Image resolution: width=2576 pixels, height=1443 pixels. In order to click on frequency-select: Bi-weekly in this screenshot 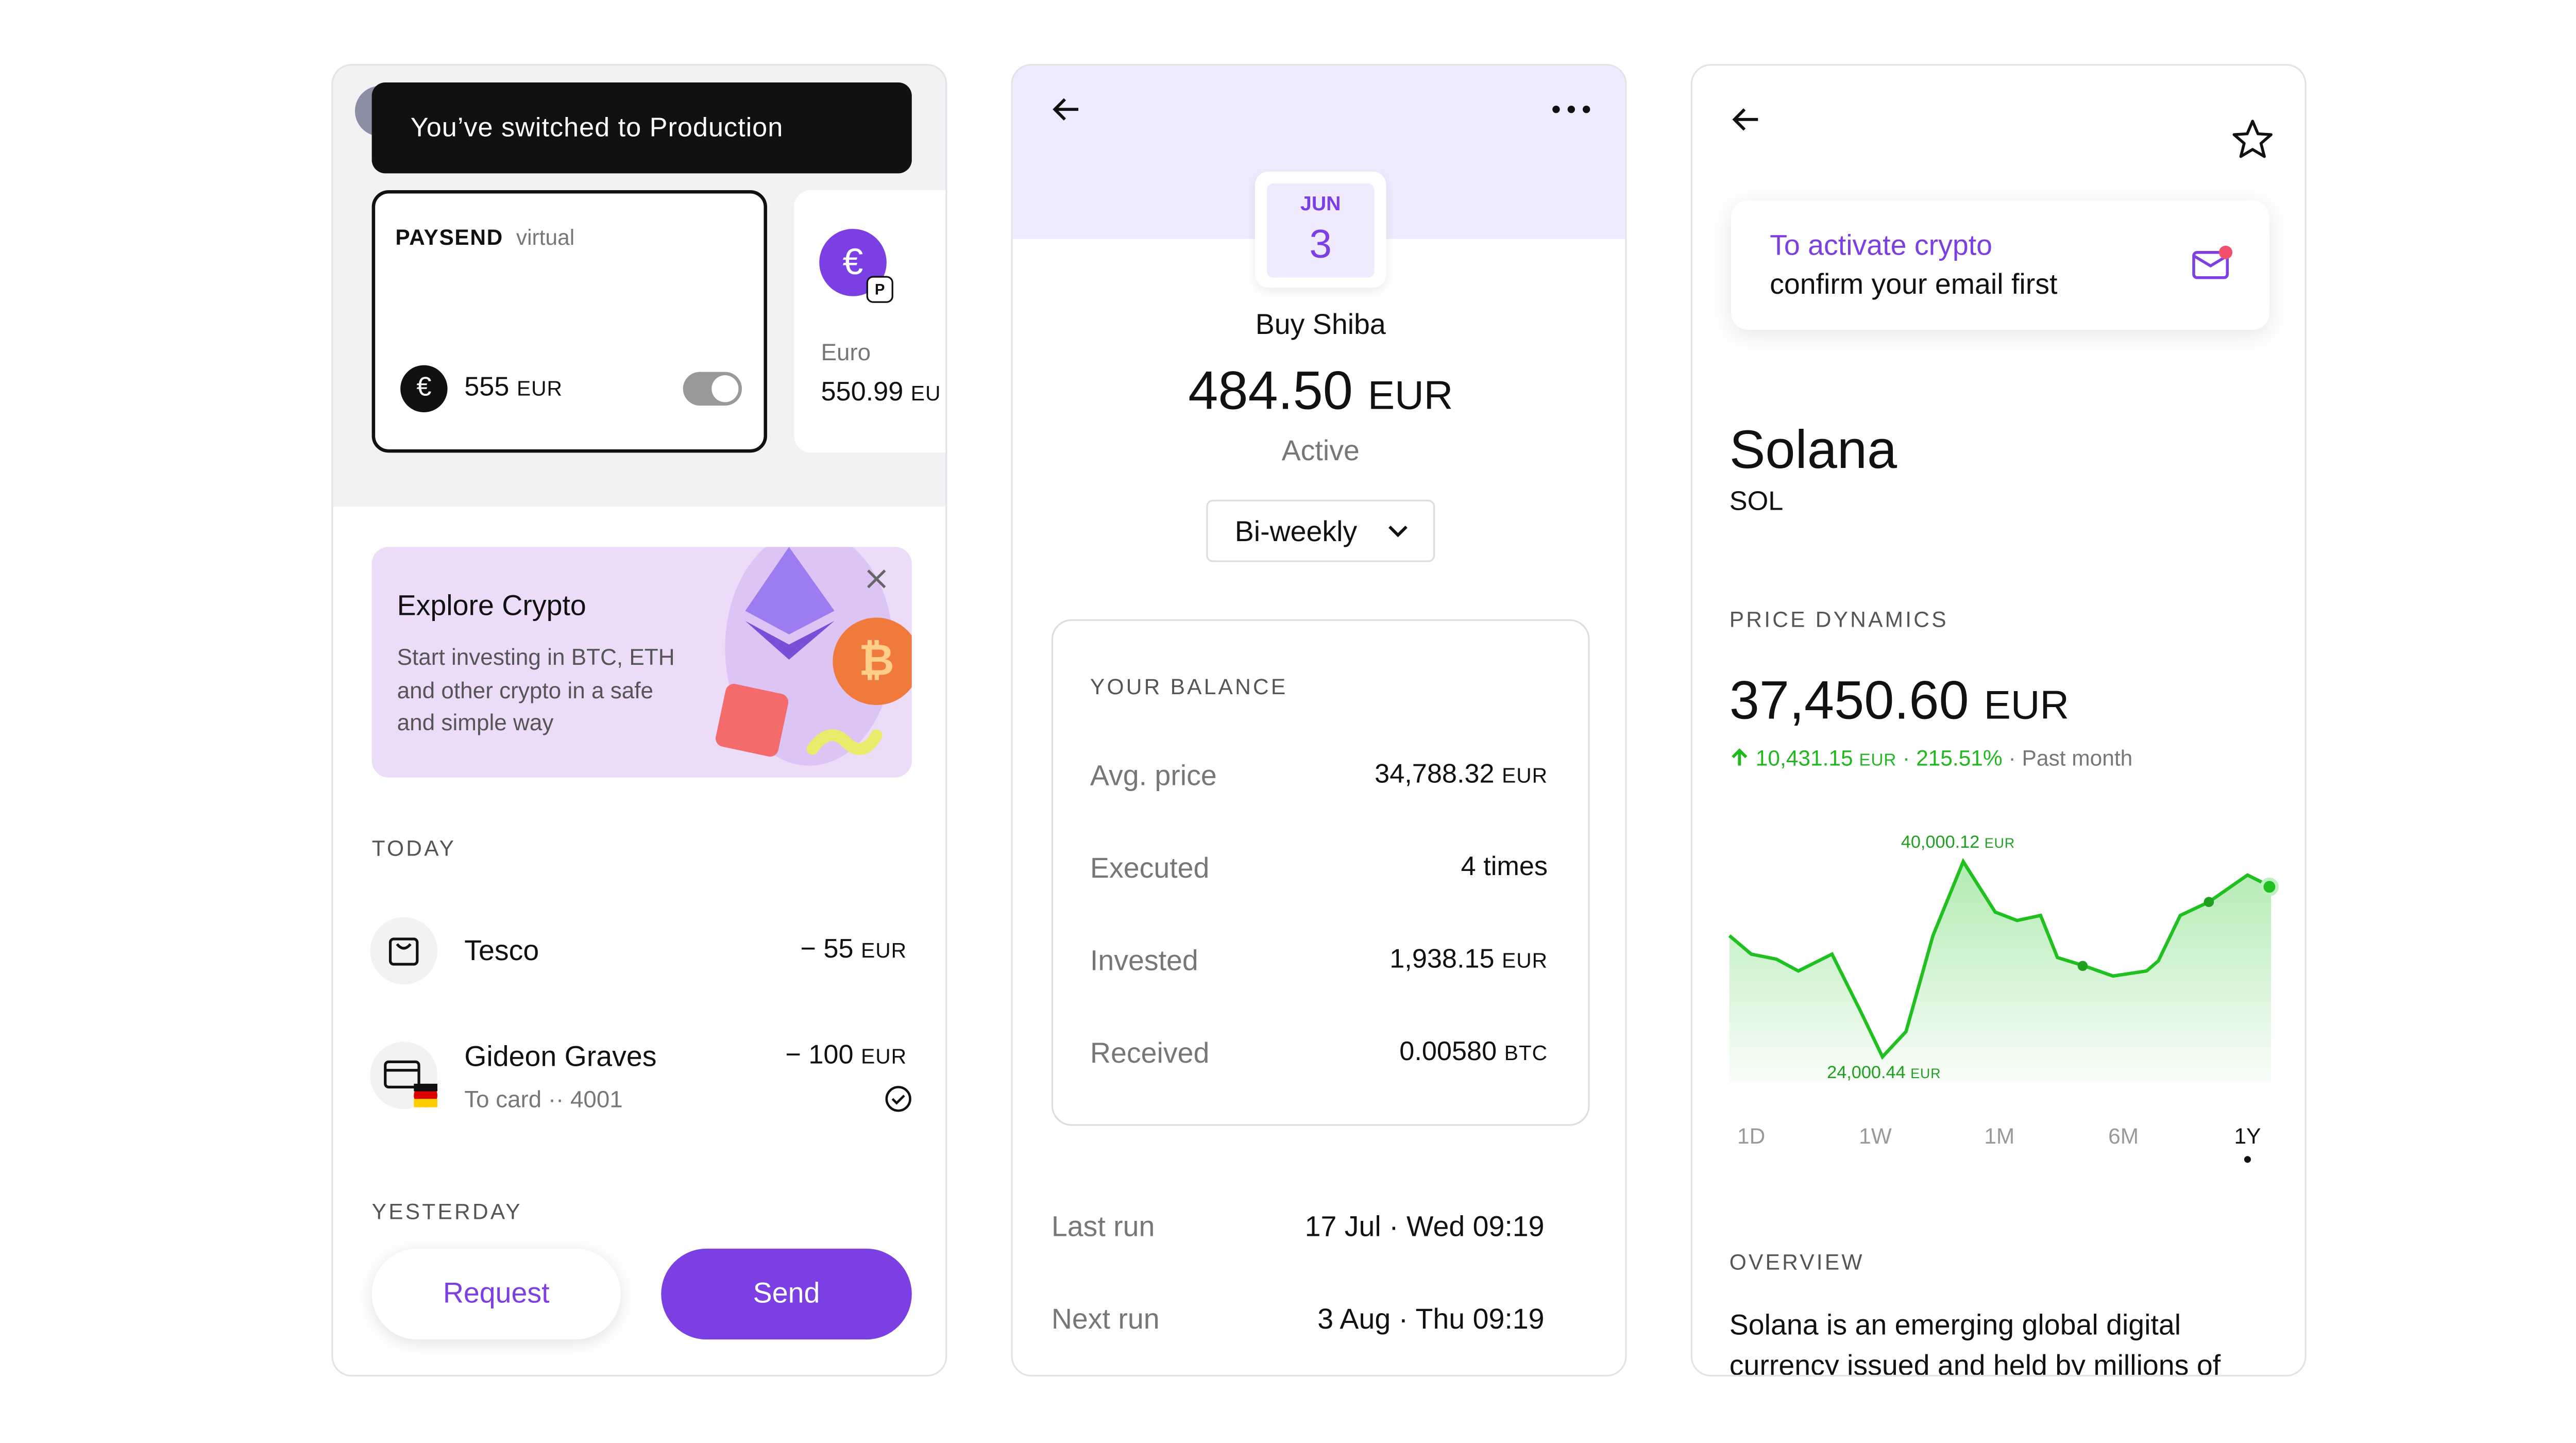, I will do `click(1320, 530)`.